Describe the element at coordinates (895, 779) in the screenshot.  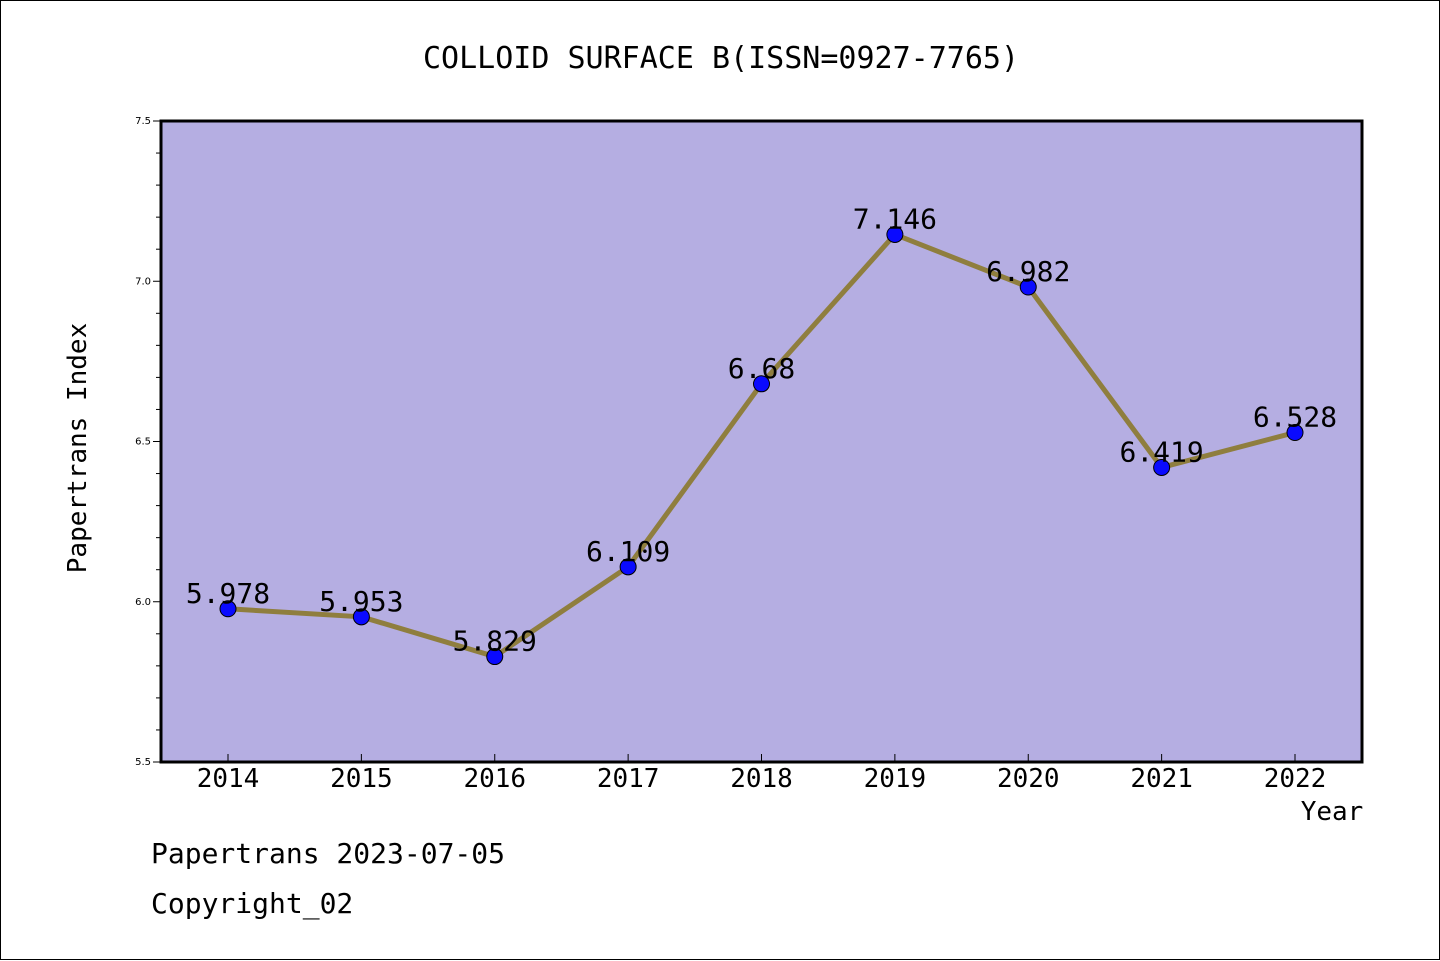
I see `x-tick-label: 2019` at that location.